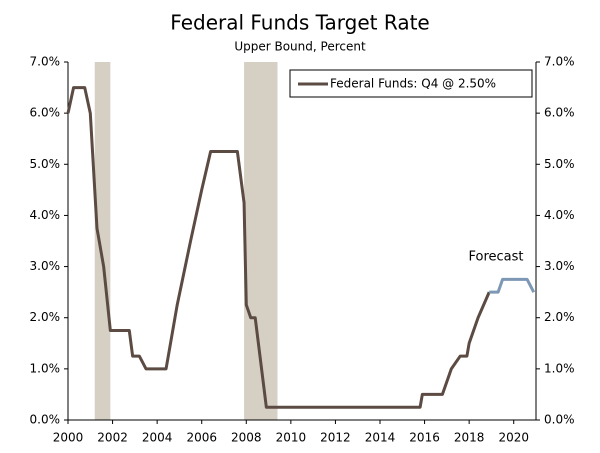  I want to click on legend-label: Federal Funds: Q4 @ 2.50%, so click(413, 84).